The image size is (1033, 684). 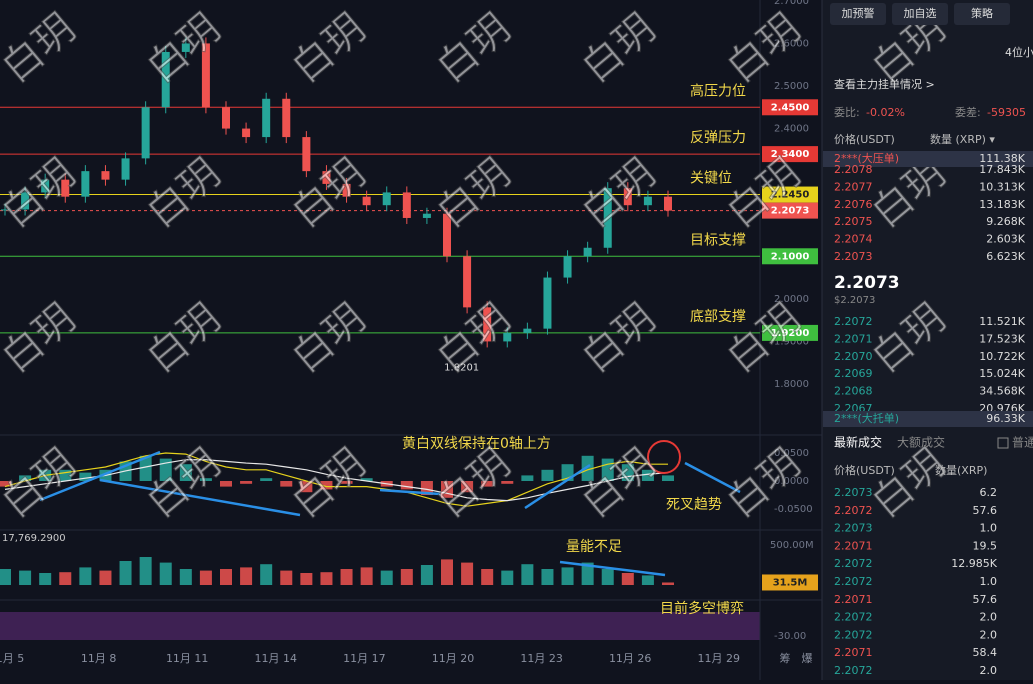 I want to click on level-label: 底部支撑, so click(x=718, y=317).